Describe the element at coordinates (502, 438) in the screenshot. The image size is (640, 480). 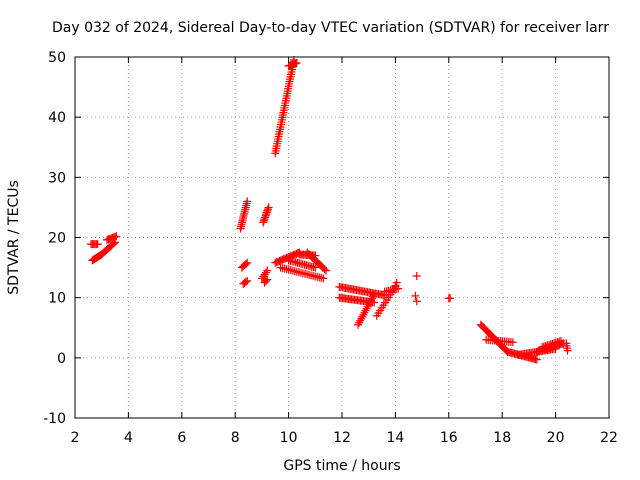
I see `x-tick-label: 18` at that location.